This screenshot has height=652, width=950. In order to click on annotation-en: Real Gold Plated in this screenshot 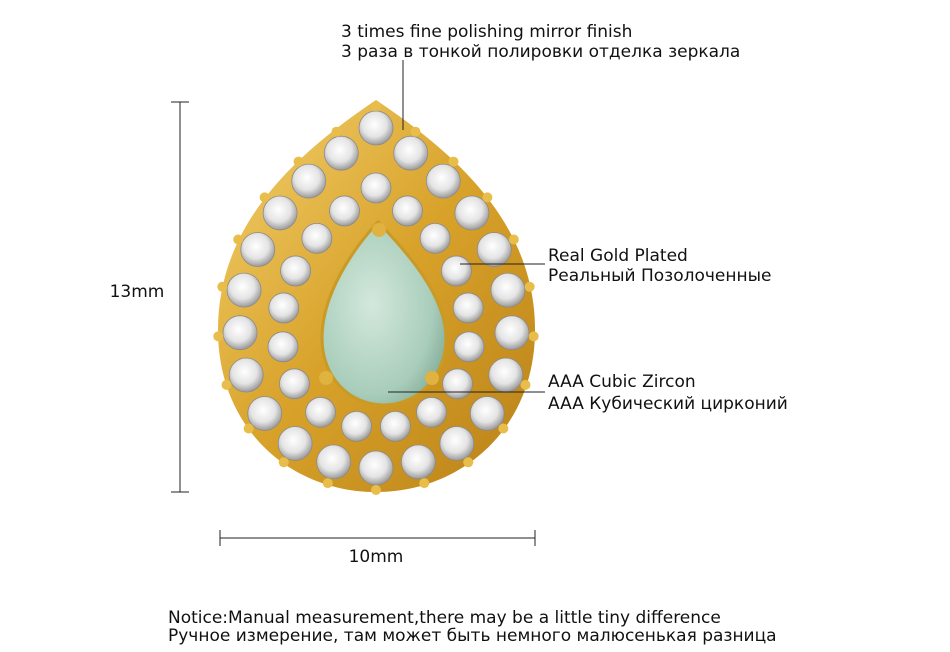, I will do `click(618, 256)`.